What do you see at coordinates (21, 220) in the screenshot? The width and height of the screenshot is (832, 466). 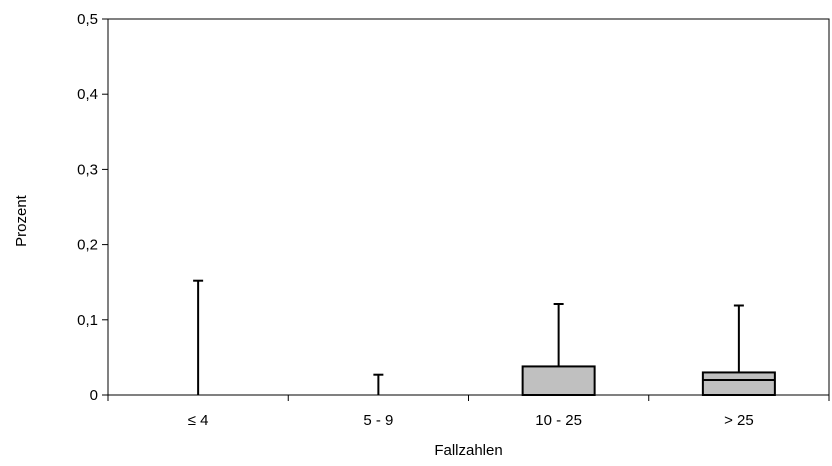 I see `y-axis-title: Prozent` at bounding box center [21, 220].